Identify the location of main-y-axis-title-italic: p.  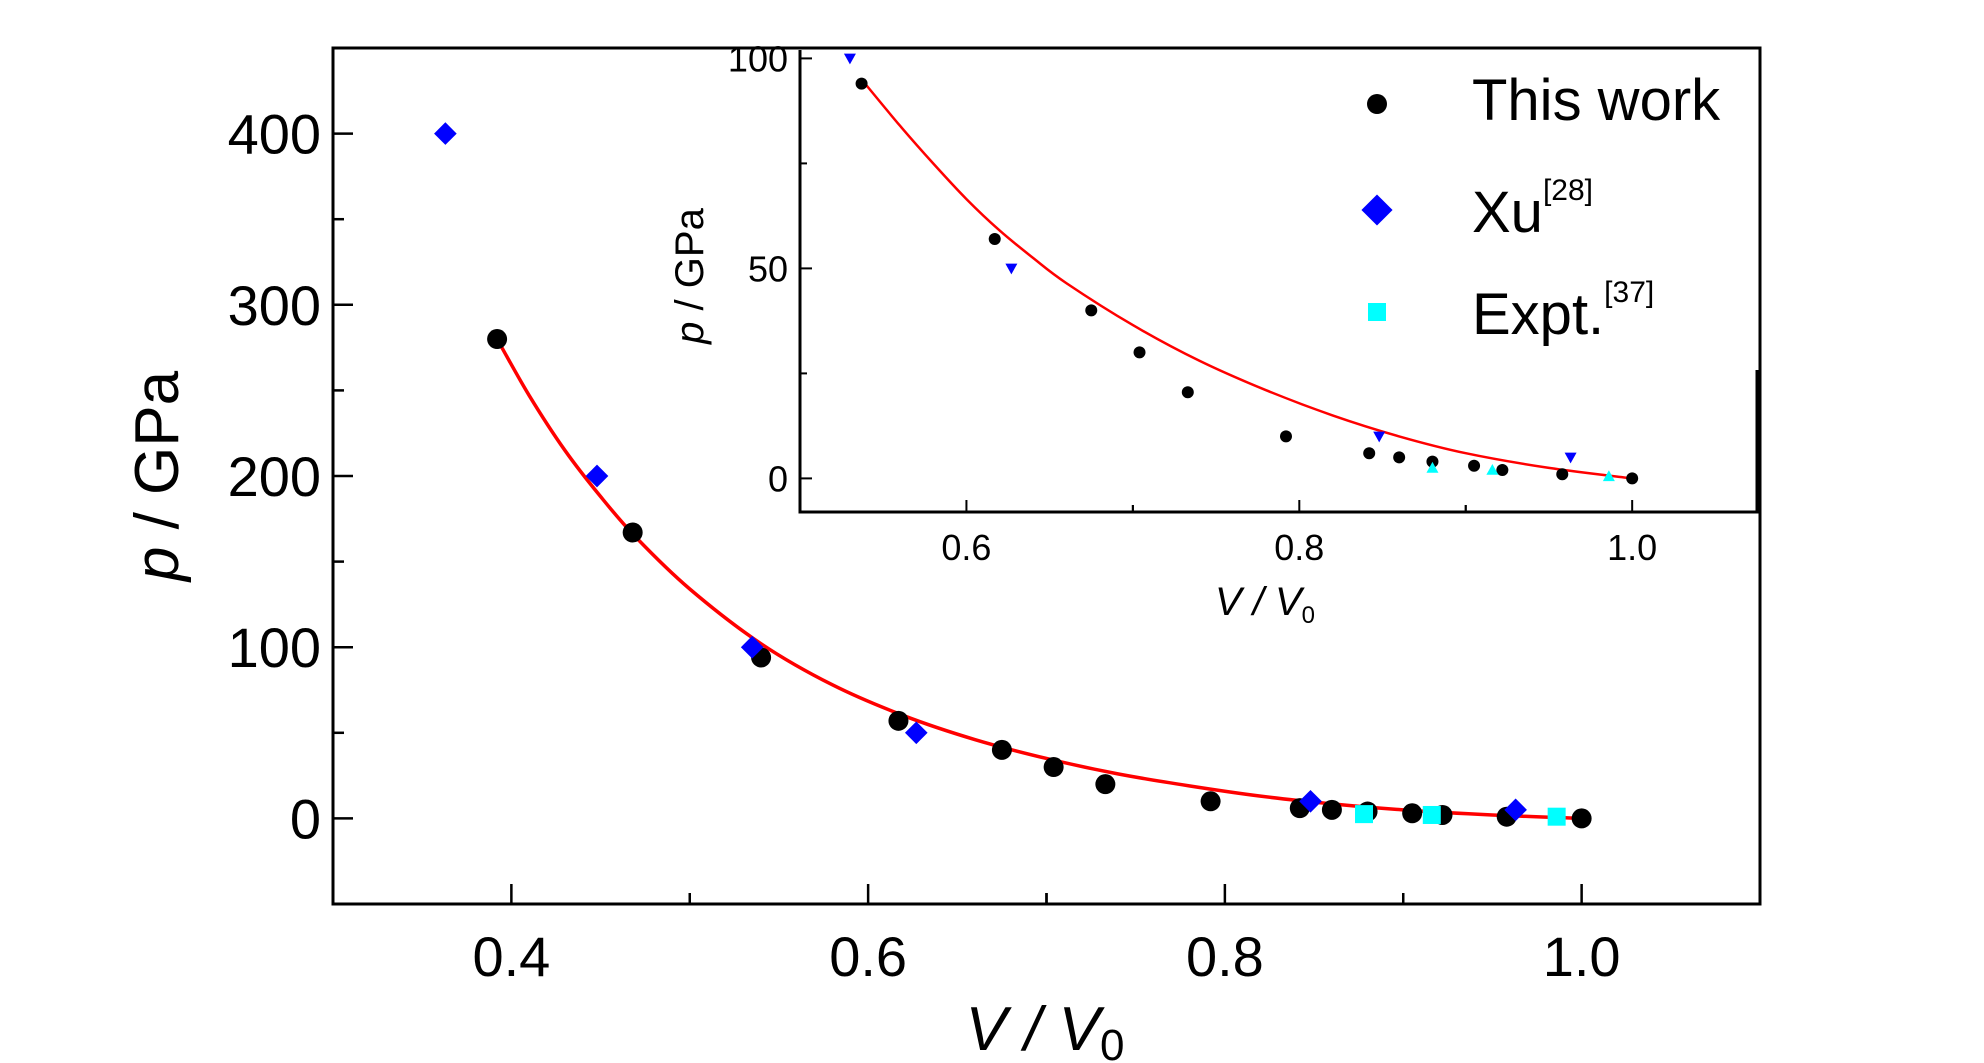
(157, 565).